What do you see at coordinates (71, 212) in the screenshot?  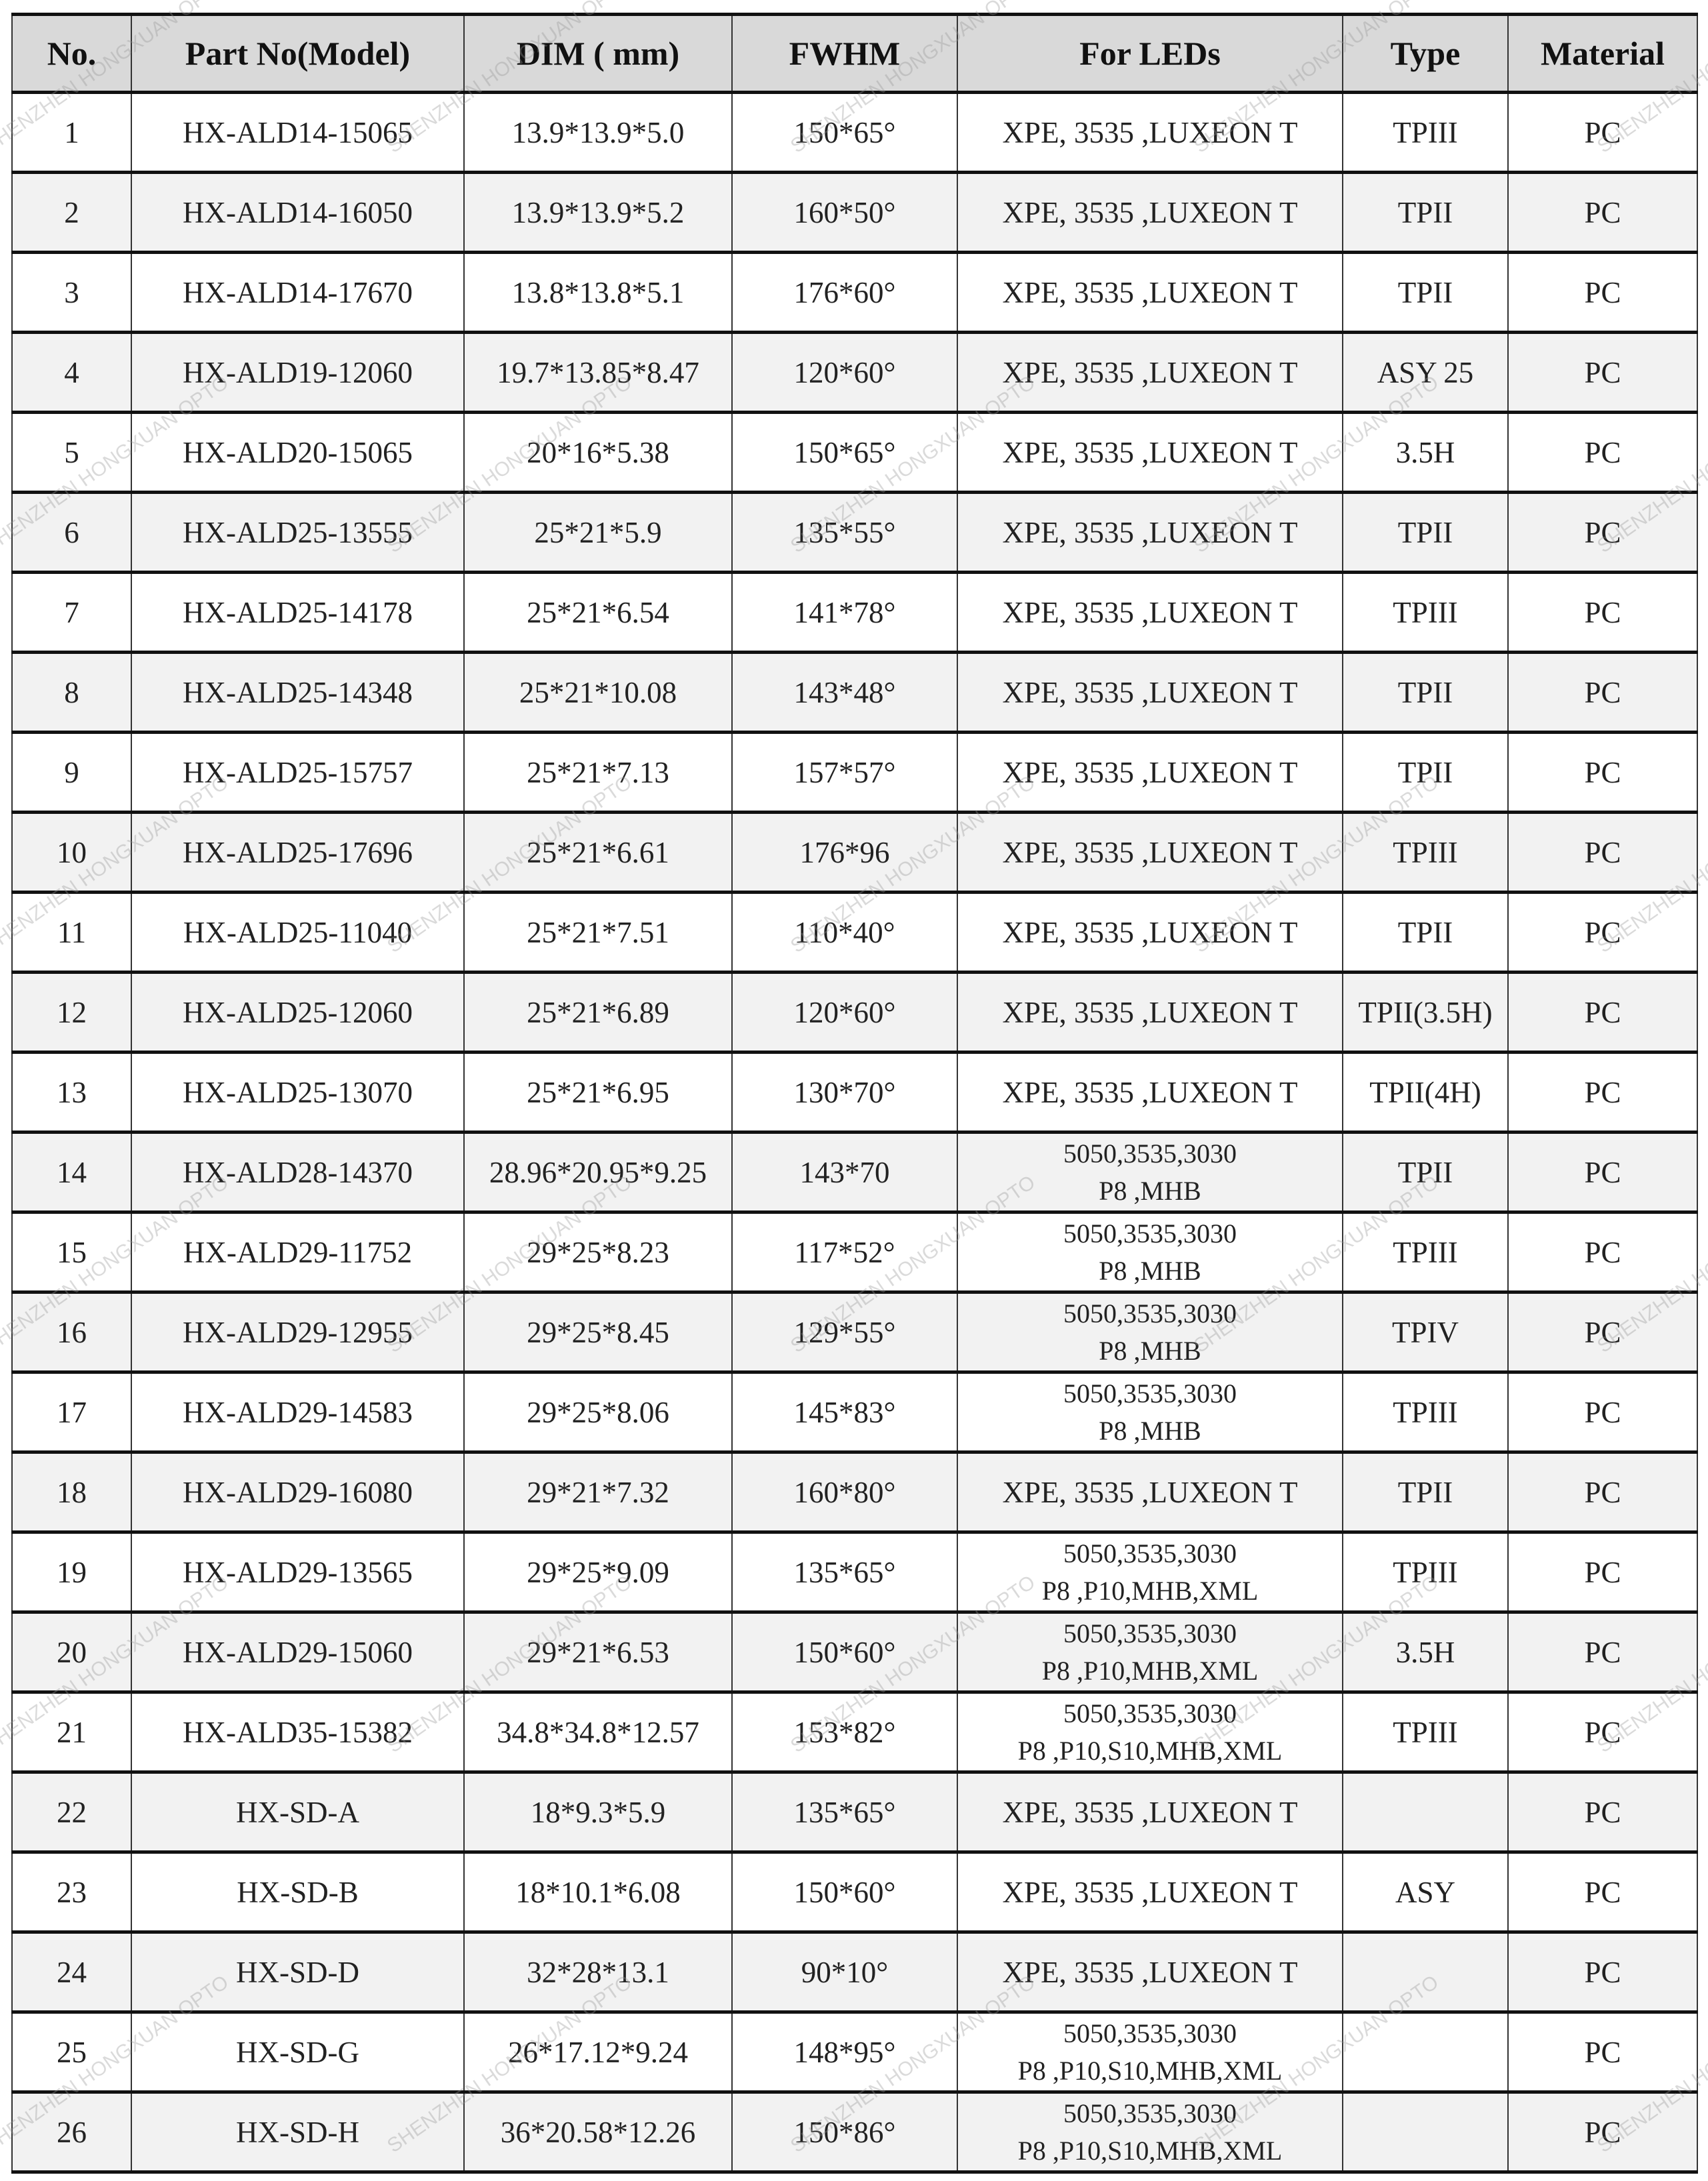 I see `cell-no: 2` at bounding box center [71, 212].